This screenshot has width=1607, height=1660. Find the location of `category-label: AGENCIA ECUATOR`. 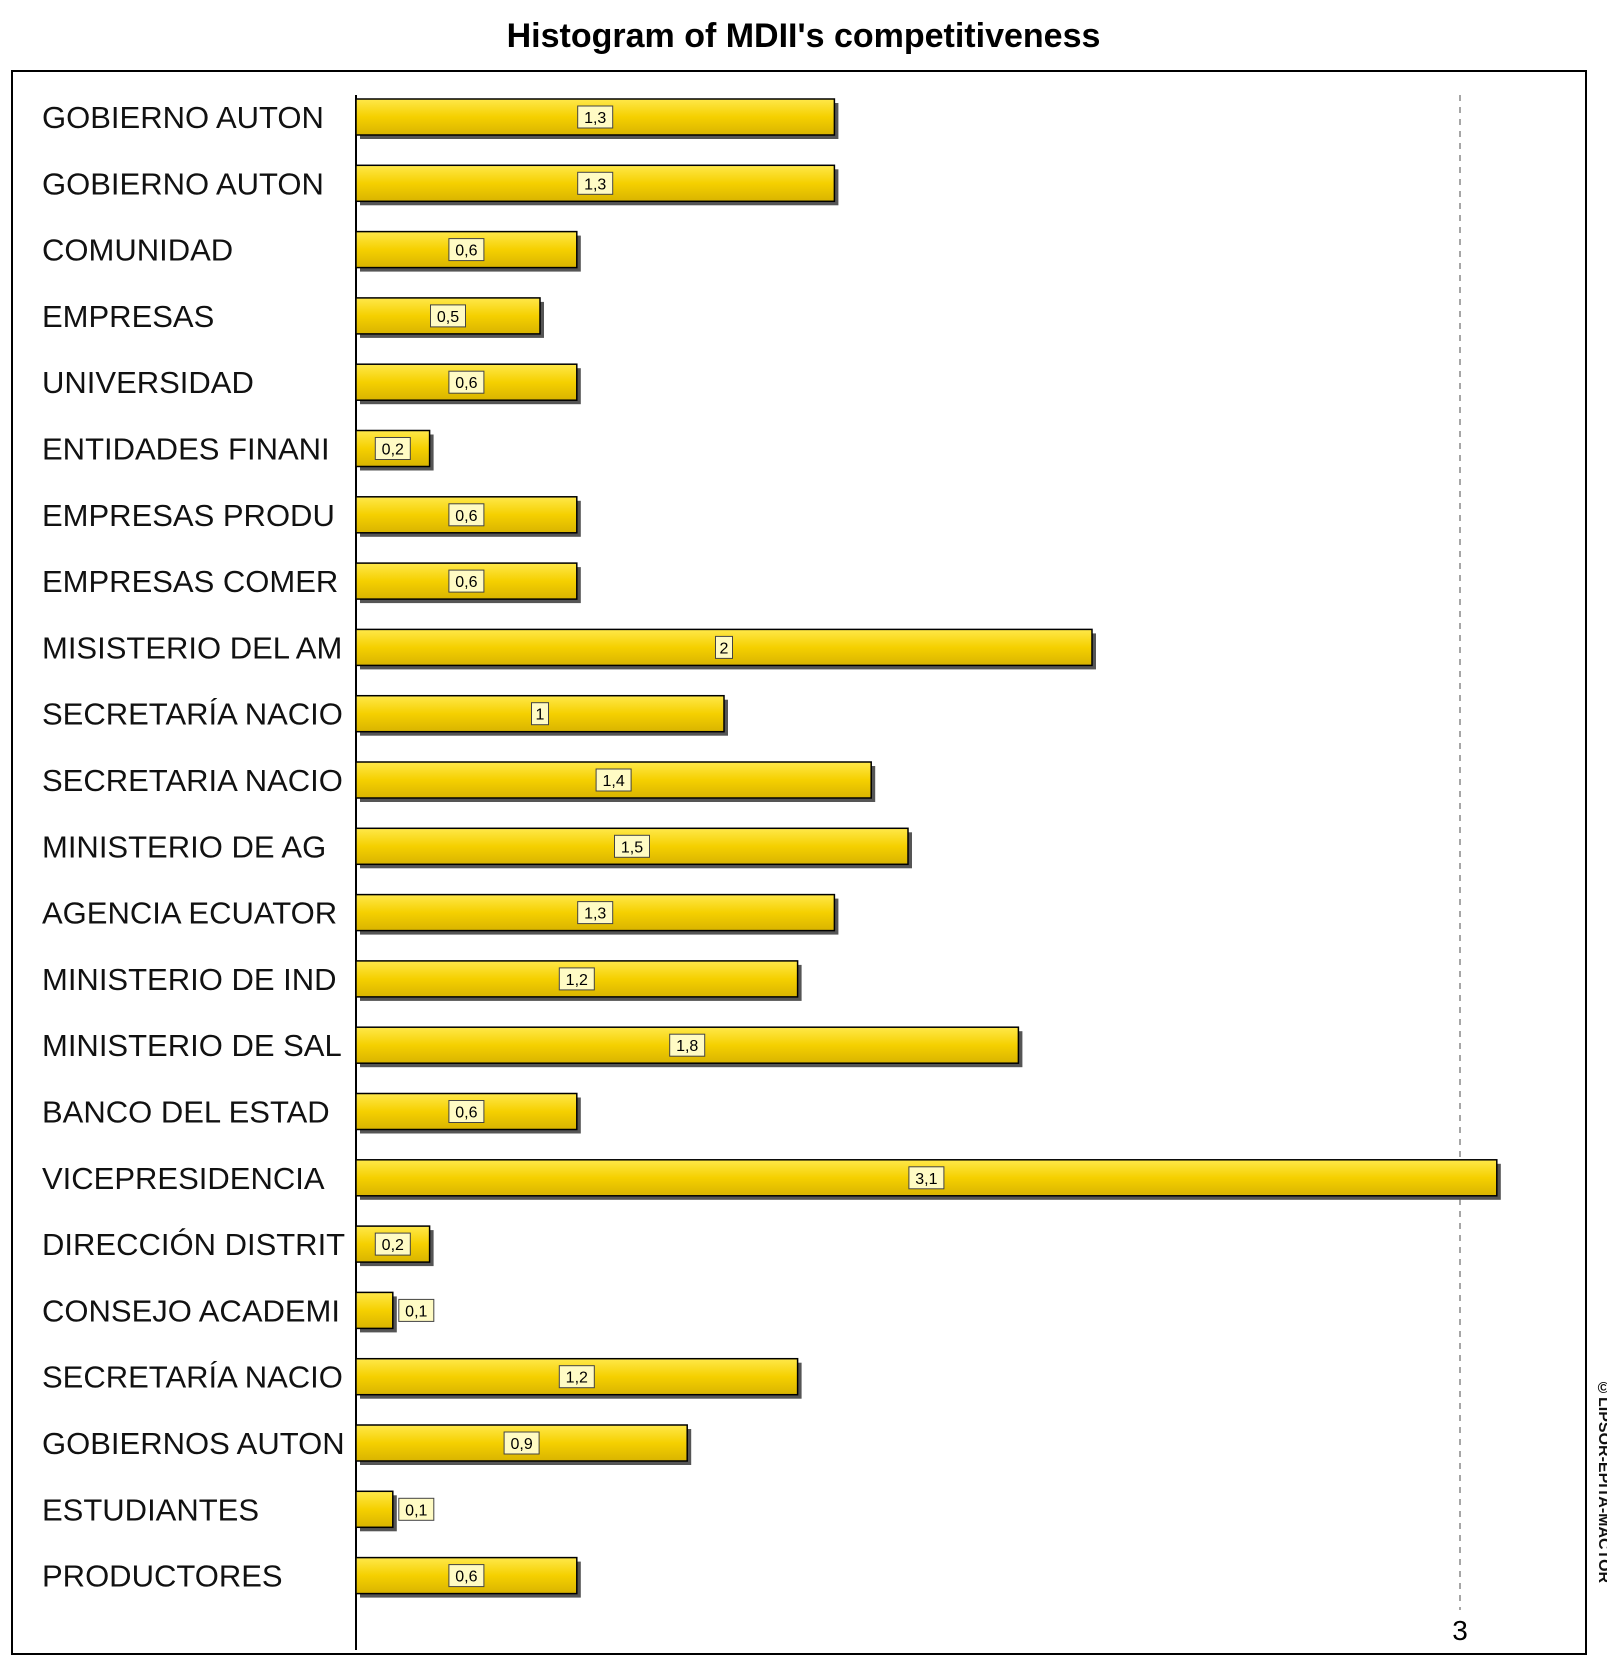

category-label: AGENCIA ECUATOR is located at coordinates (189, 913).